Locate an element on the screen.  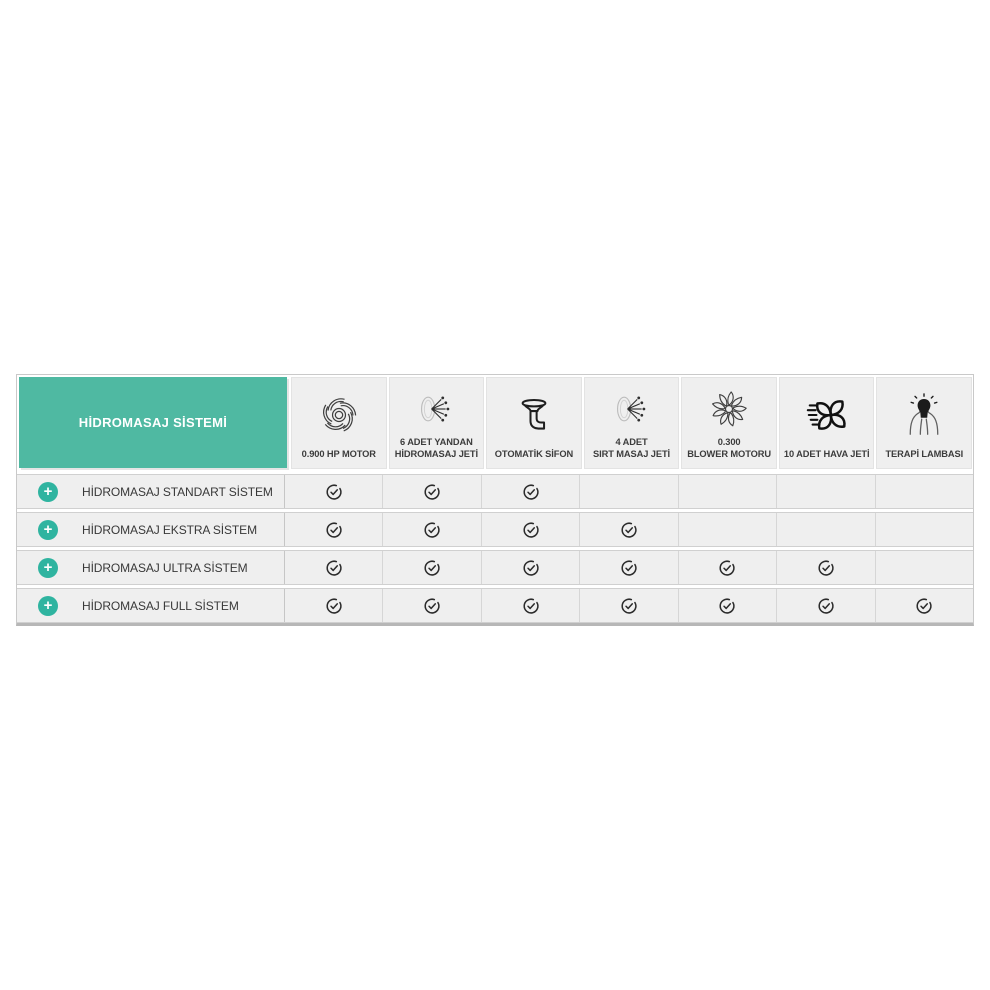
column-label: 10 ADET HAVA JETİ is located at coordinates (826, 454).